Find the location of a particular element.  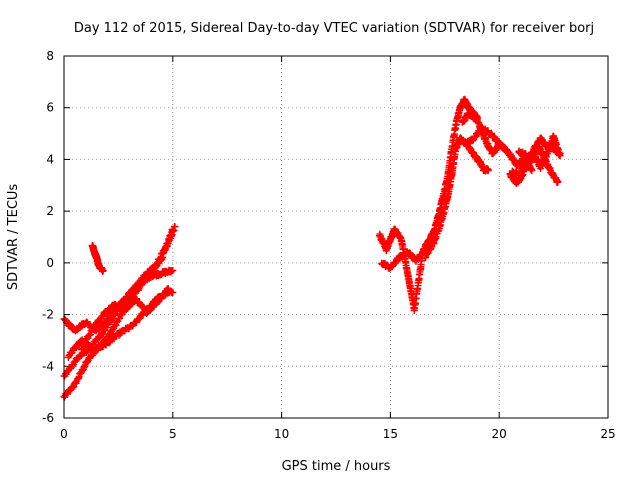

series-midday-low is located at coordinates (408, 252).